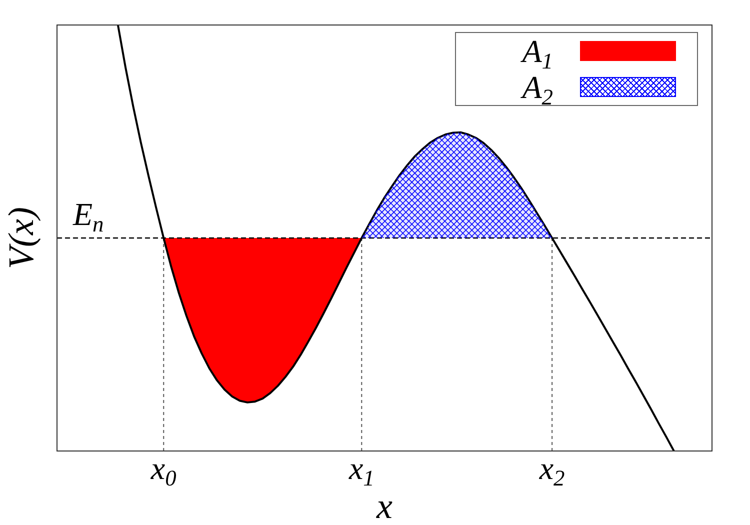 The width and height of the screenshot is (750, 525). I want to click on x-tick-label: x$_{2}$, so click(552, 470).